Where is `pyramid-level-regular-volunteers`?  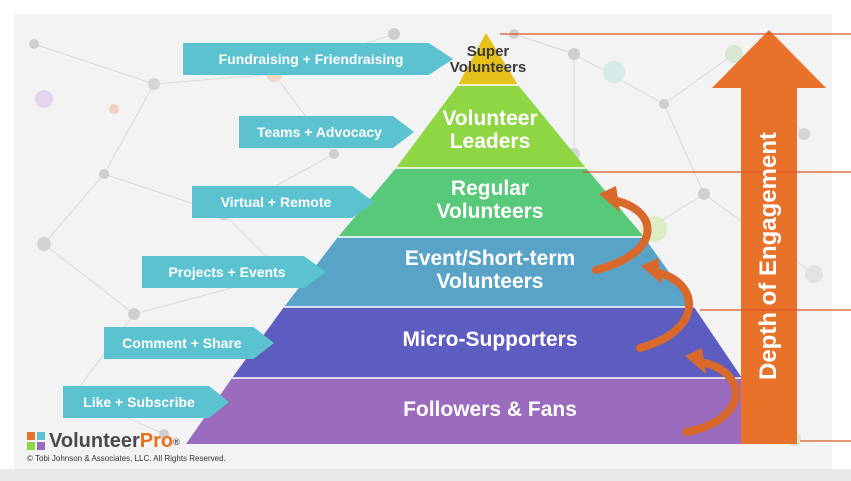
pyramid-level-regular-volunteers is located at coordinates (491, 202).